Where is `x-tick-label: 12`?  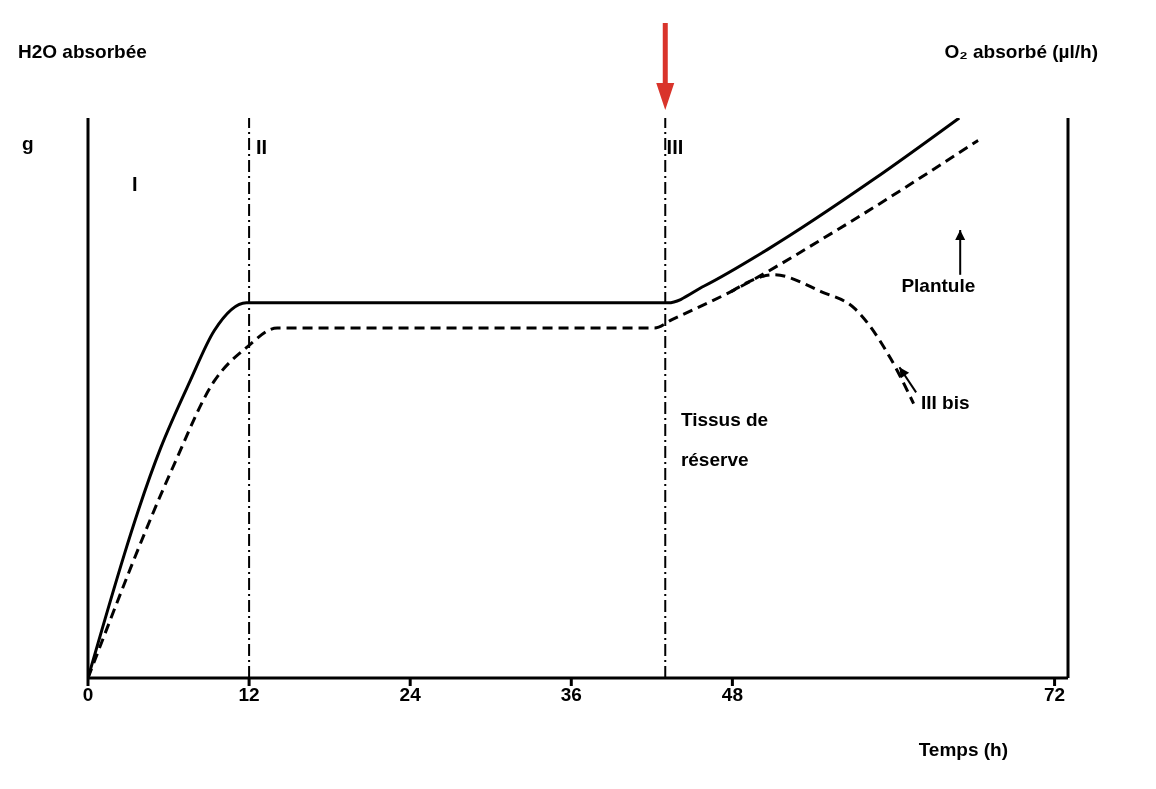
x-tick-label: 12 is located at coordinates (249, 695).